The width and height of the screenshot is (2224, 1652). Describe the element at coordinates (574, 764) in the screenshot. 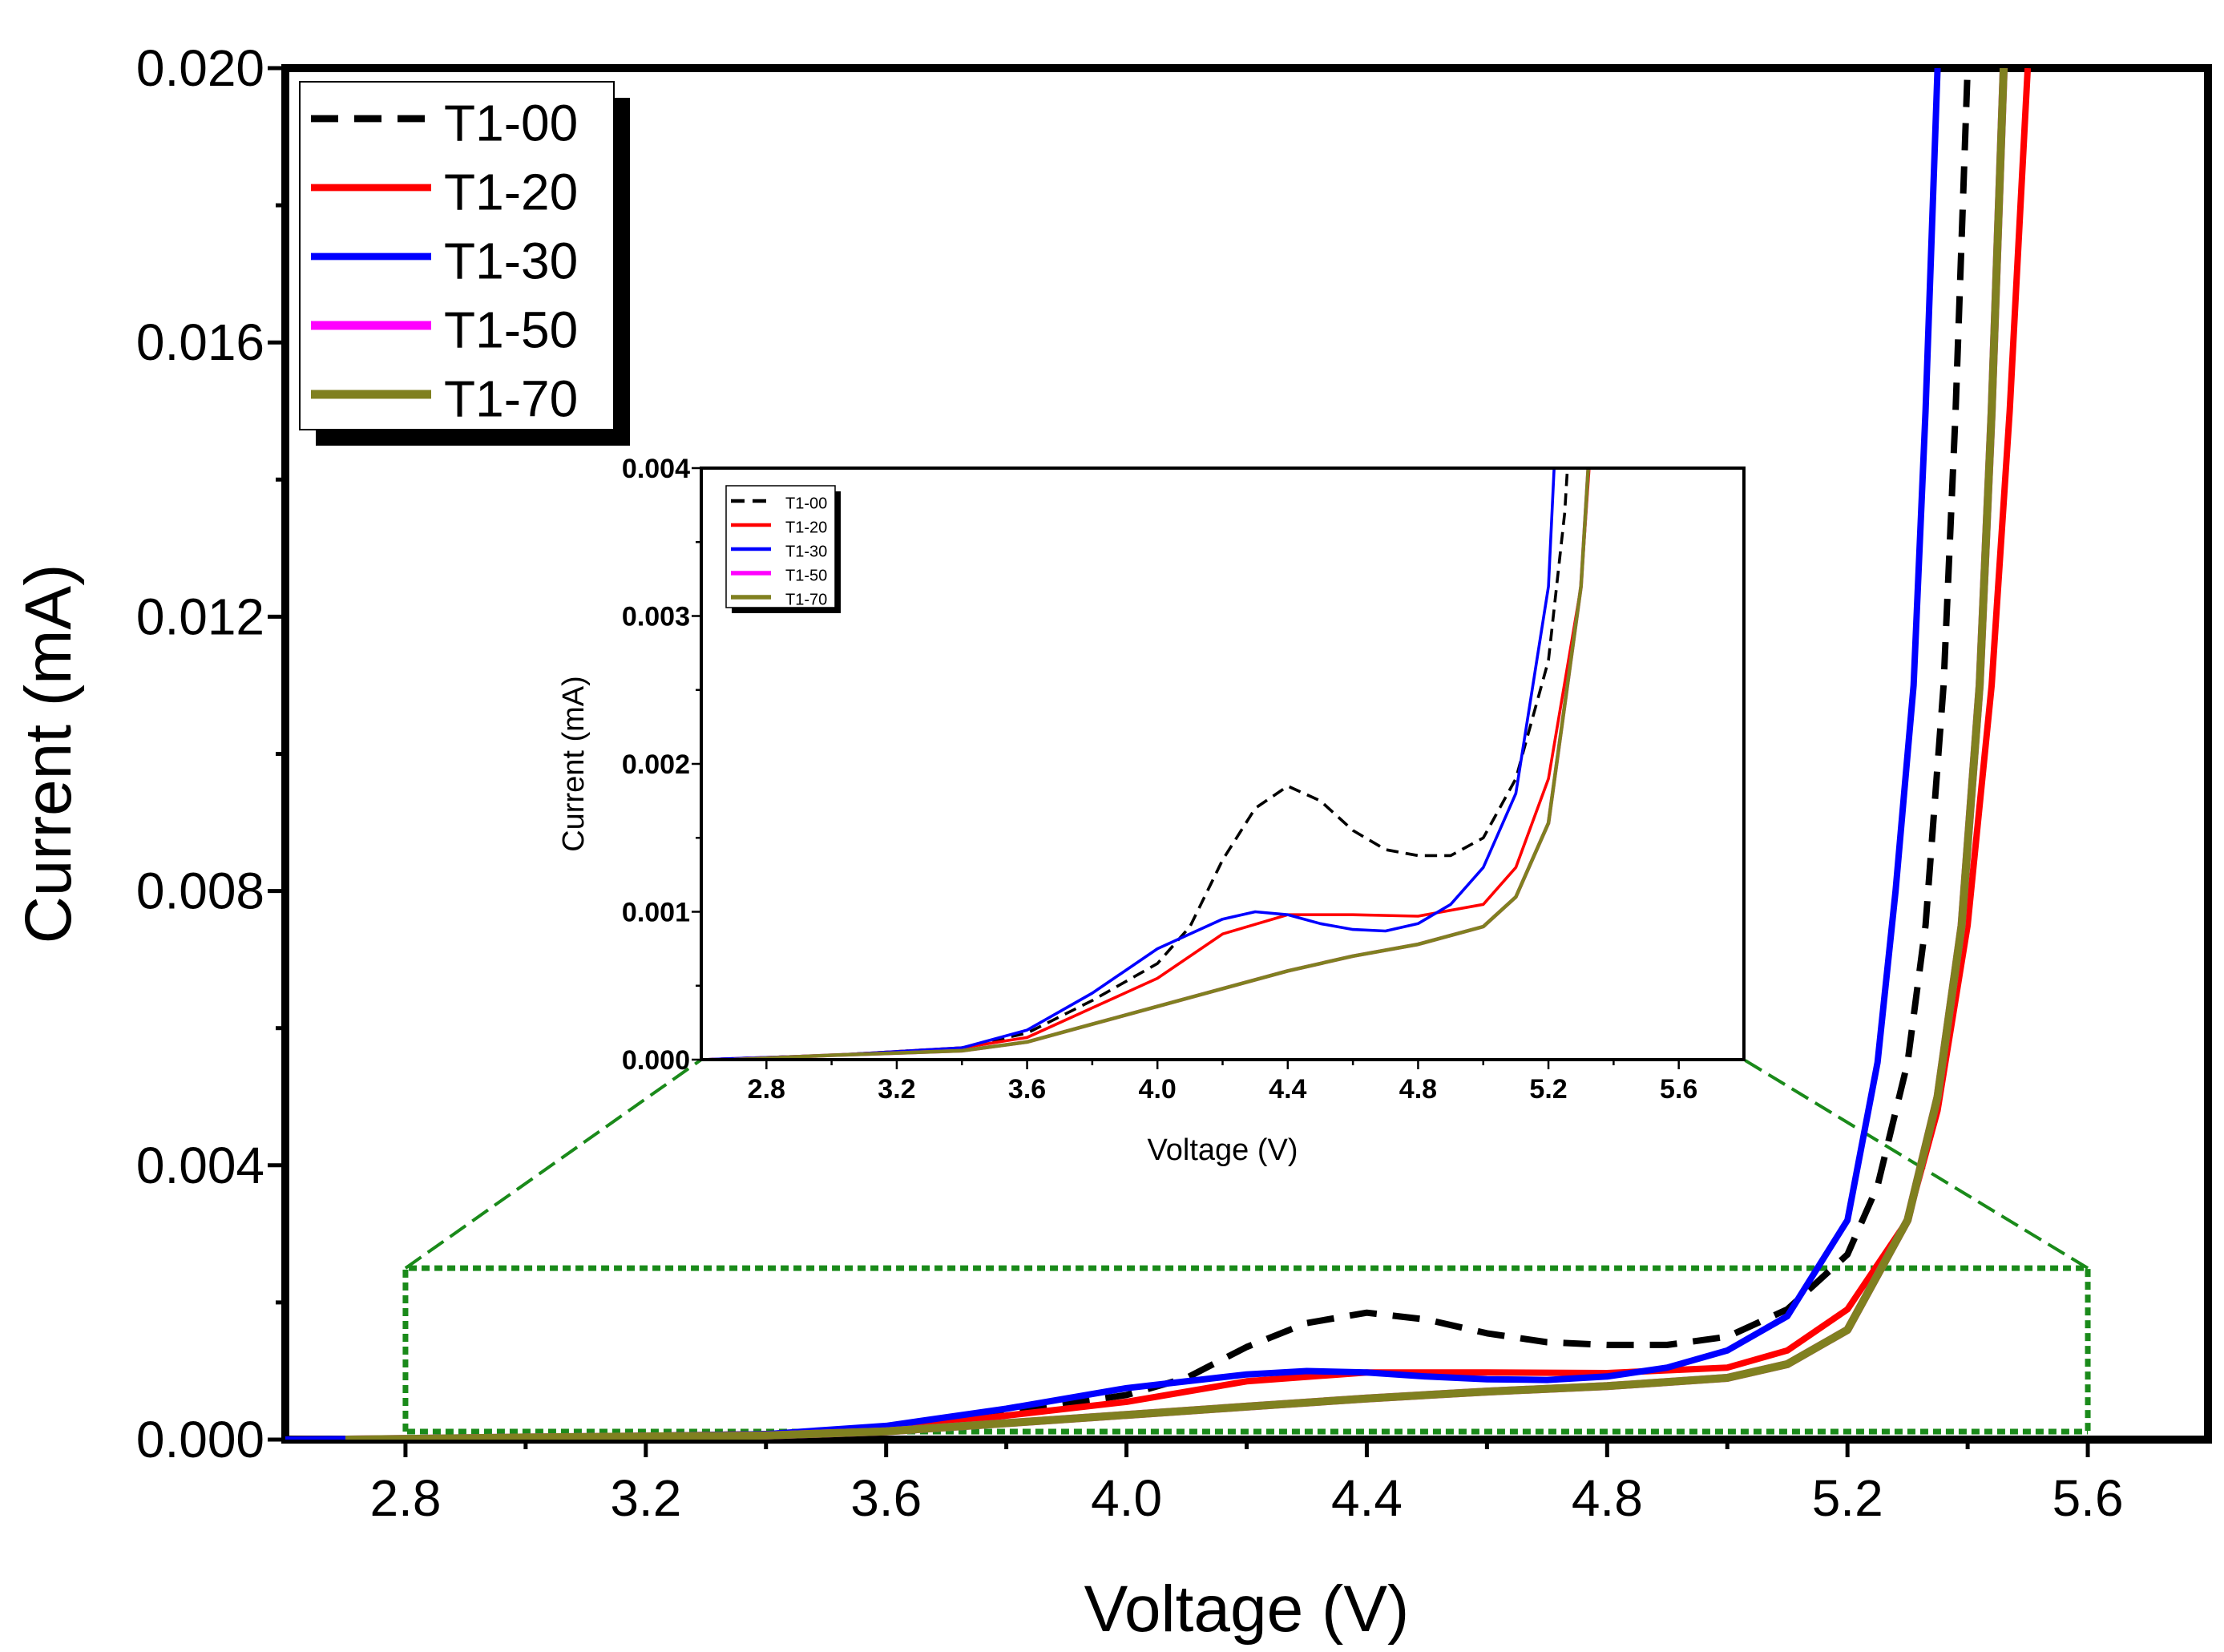

I see `inset-y-axis-title: Current (mA)` at that location.